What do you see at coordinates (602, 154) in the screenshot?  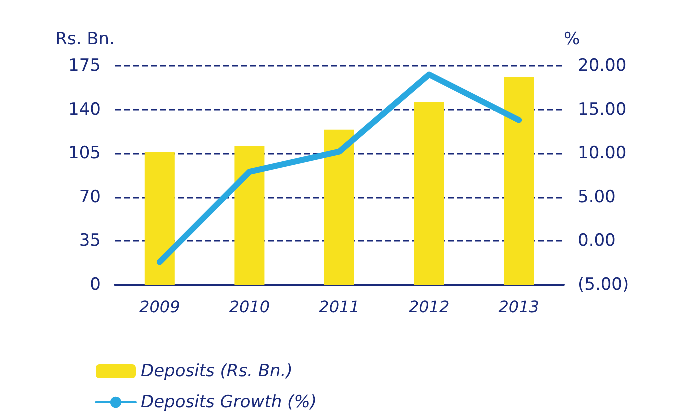 I see `y2-tick-label: 10.00` at bounding box center [602, 154].